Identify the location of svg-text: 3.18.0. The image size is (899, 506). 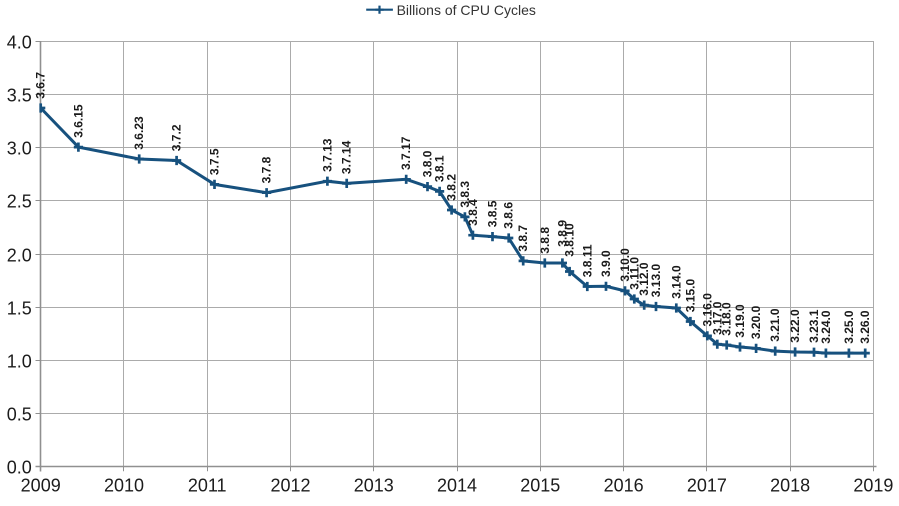
(727, 319).